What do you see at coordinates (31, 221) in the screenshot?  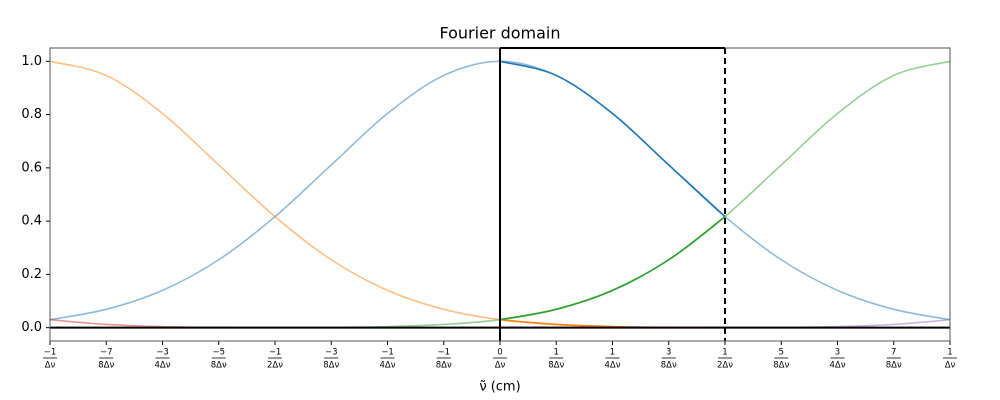 I see `y-tick-label: 0.4` at bounding box center [31, 221].